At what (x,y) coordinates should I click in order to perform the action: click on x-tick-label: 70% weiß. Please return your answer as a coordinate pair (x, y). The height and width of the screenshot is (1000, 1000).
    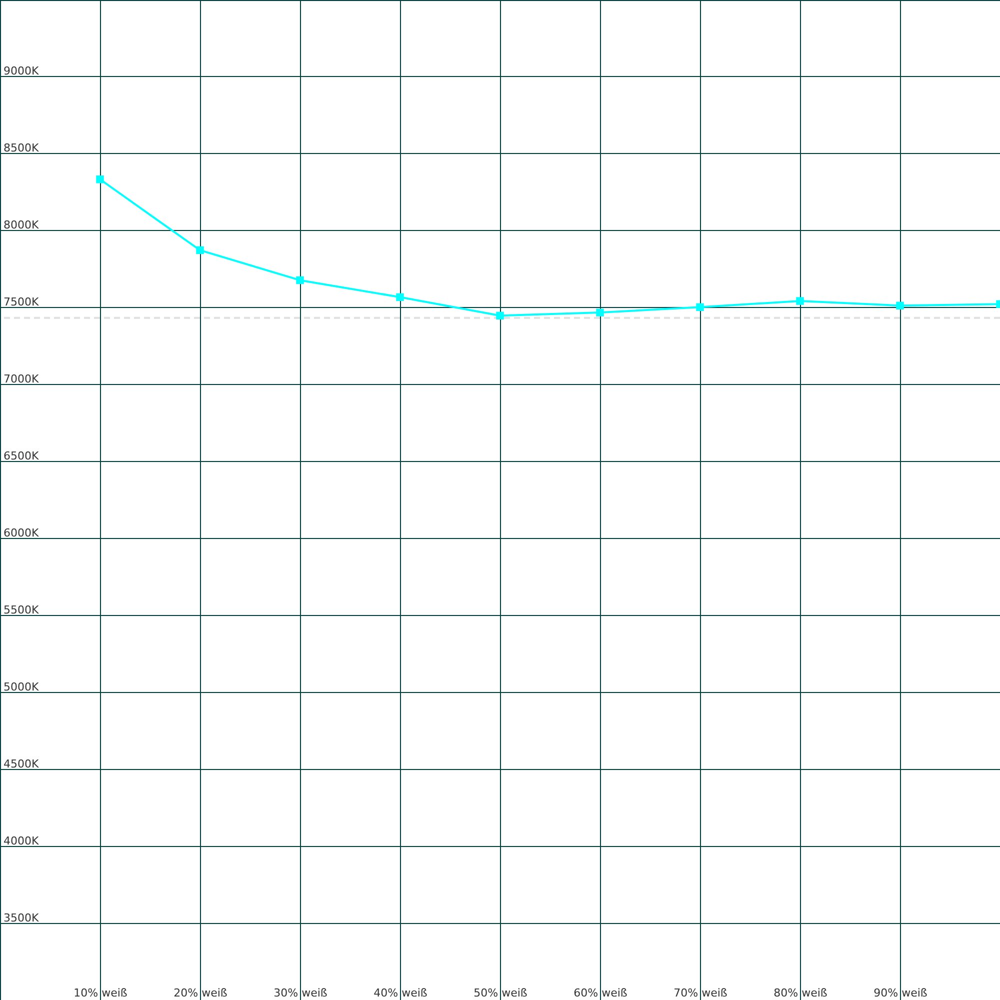
    Looking at the image, I should click on (701, 993).